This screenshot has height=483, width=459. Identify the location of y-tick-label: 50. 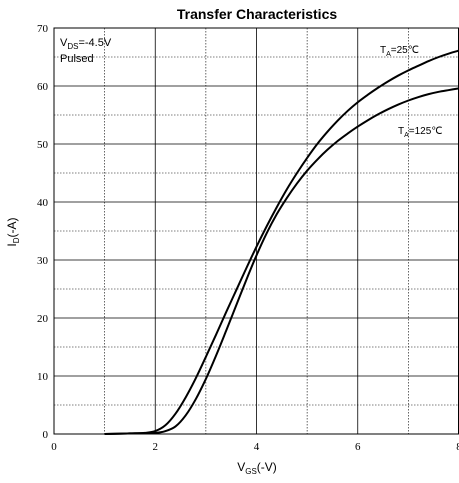
(43, 145).